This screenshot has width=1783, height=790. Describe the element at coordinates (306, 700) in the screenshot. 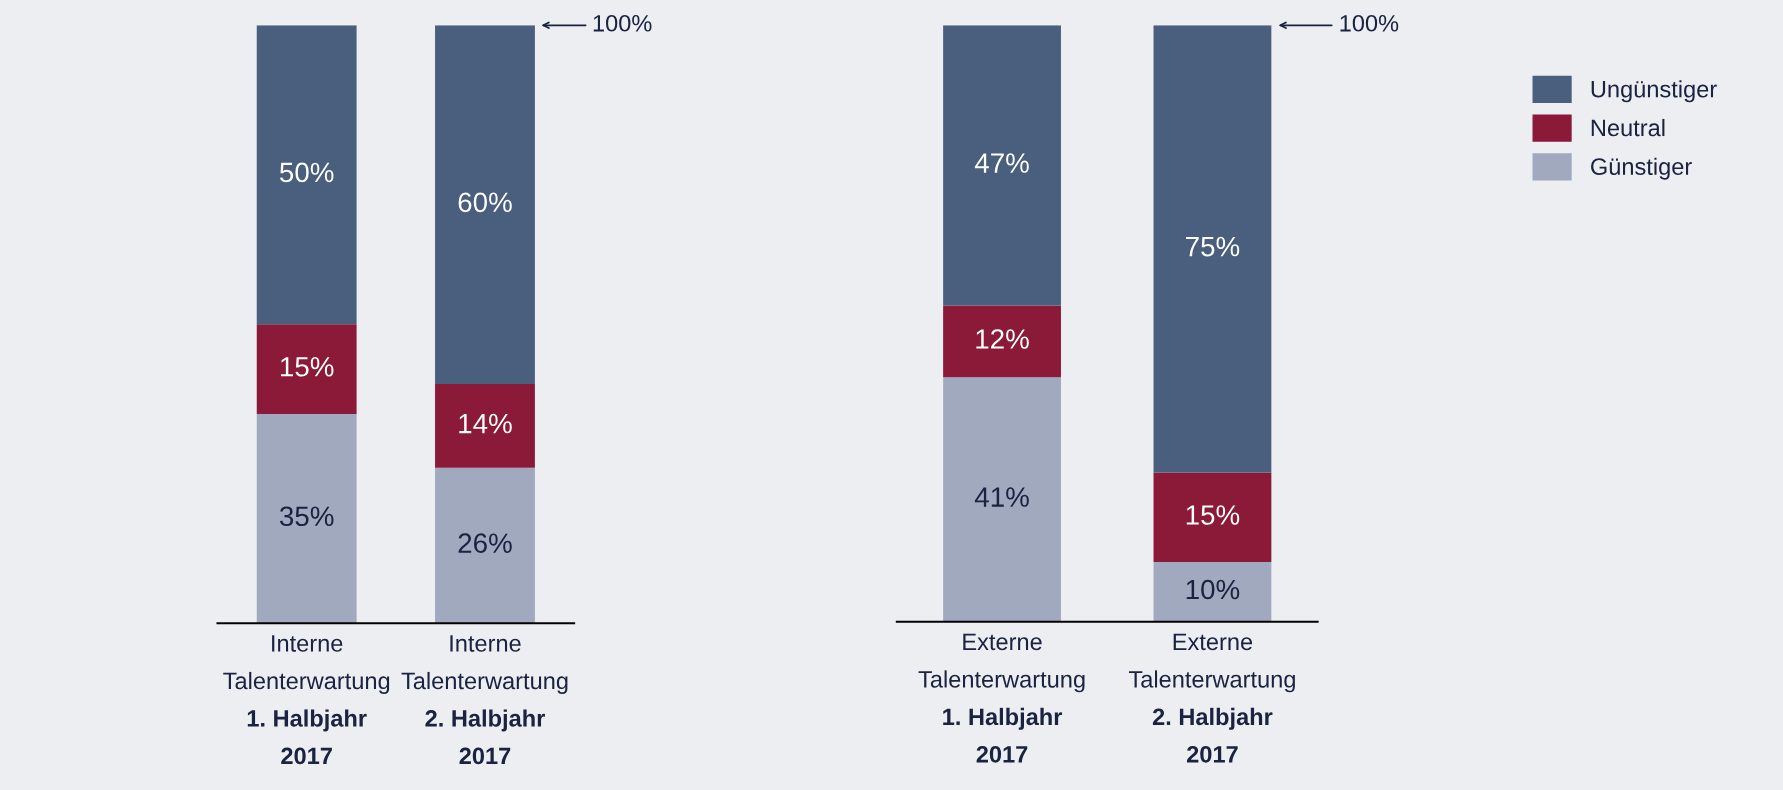

I see `x-tick-label: Interne Talenterwartung 1. Halbjahr 2017` at that location.